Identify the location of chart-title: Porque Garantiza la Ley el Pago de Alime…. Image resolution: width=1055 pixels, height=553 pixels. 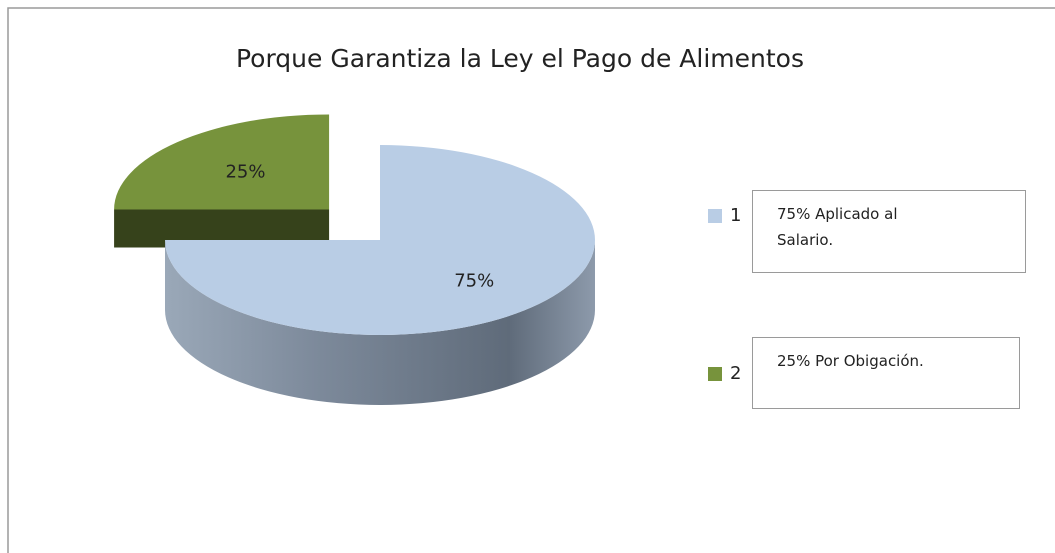
(520, 58).